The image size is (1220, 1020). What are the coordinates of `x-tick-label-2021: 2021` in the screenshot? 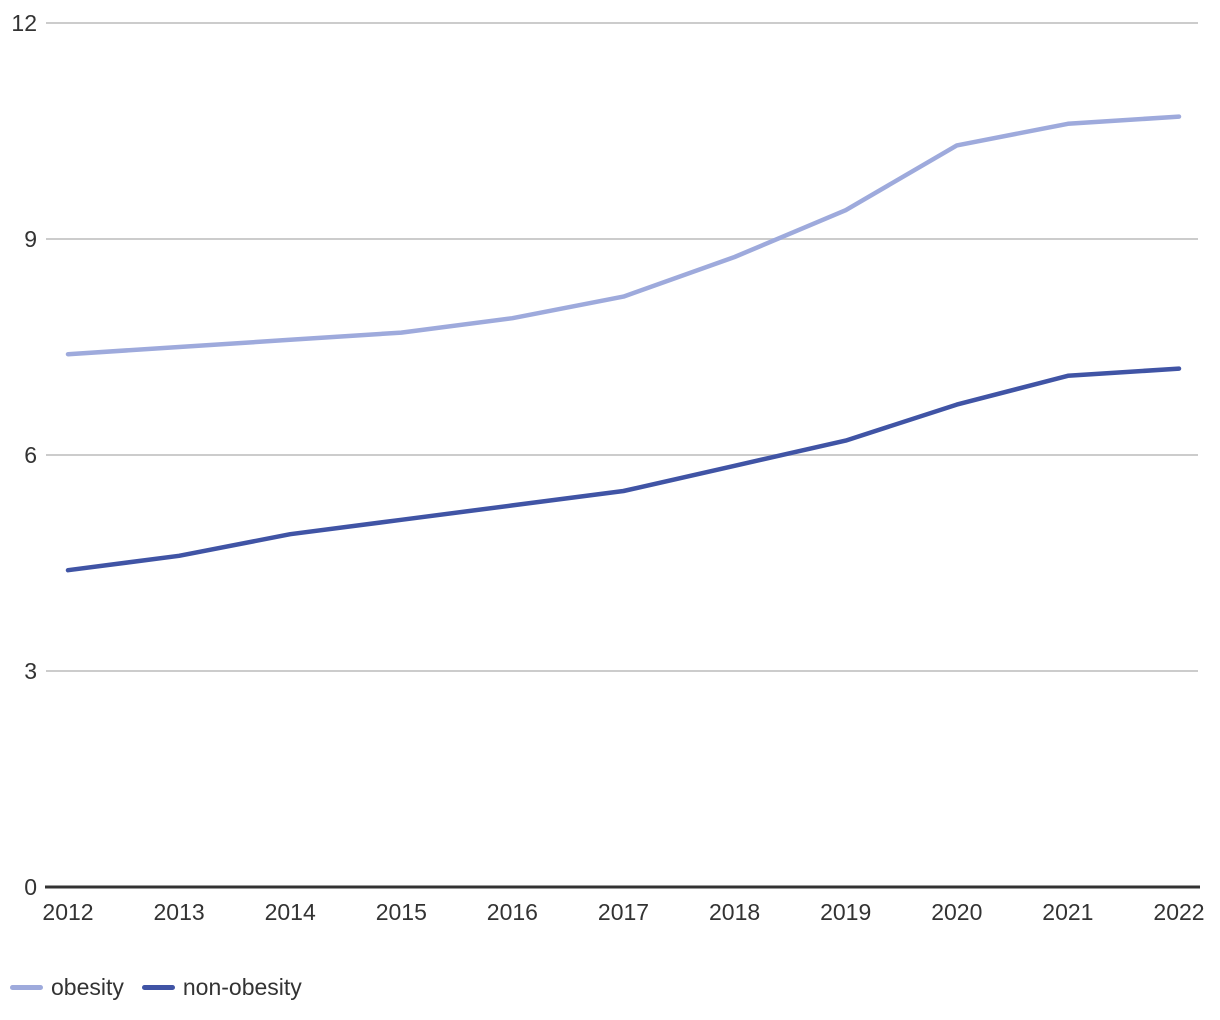 It's located at (1068, 912).